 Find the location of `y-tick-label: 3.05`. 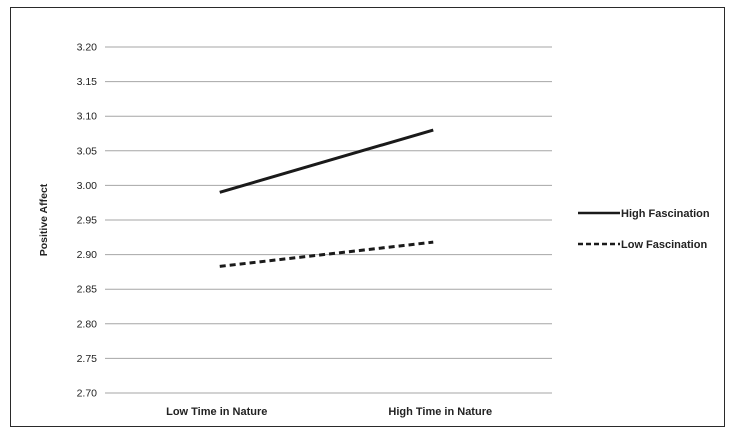

y-tick-label: 3.05 is located at coordinates (87, 151).